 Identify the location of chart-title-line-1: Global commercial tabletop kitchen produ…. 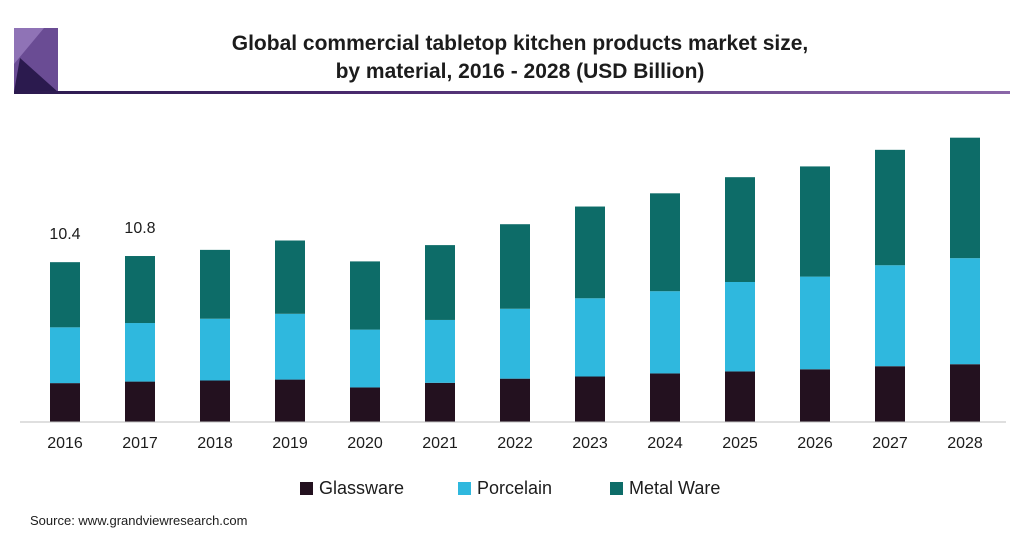
(520, 43).